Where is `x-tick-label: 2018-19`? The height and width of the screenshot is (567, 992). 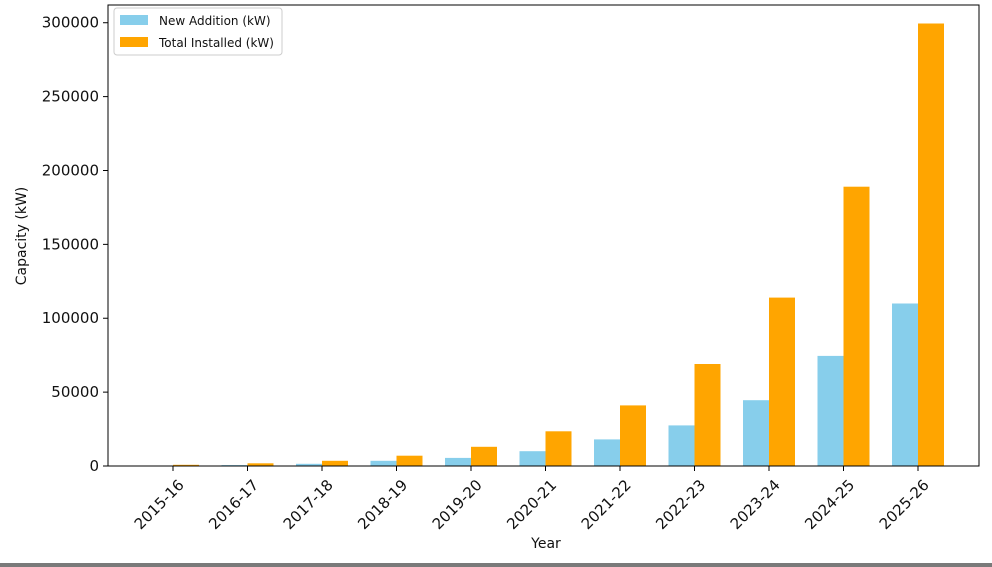 x-tick-label: 2018-19 is located at coordinates (382, 504).